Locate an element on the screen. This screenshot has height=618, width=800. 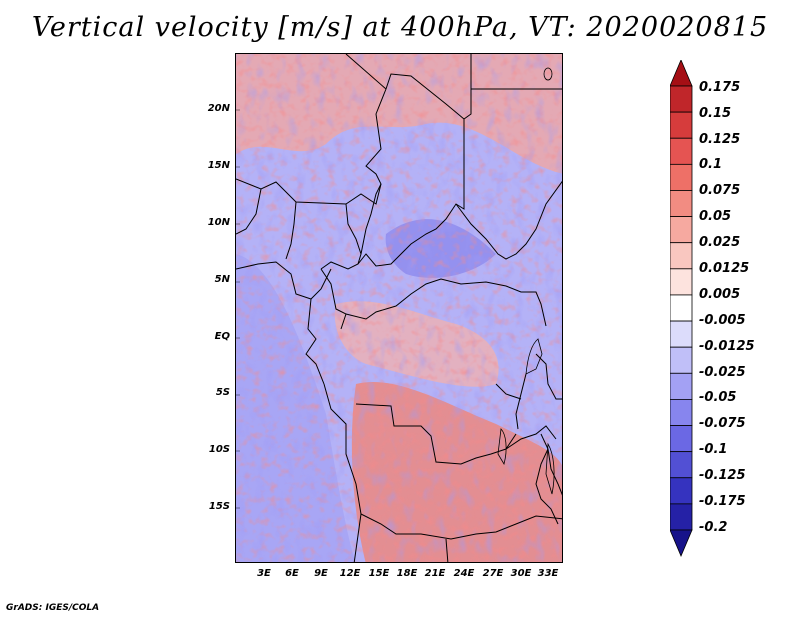
colorbar-label: 0.025 is located at coordinates (720, 242).